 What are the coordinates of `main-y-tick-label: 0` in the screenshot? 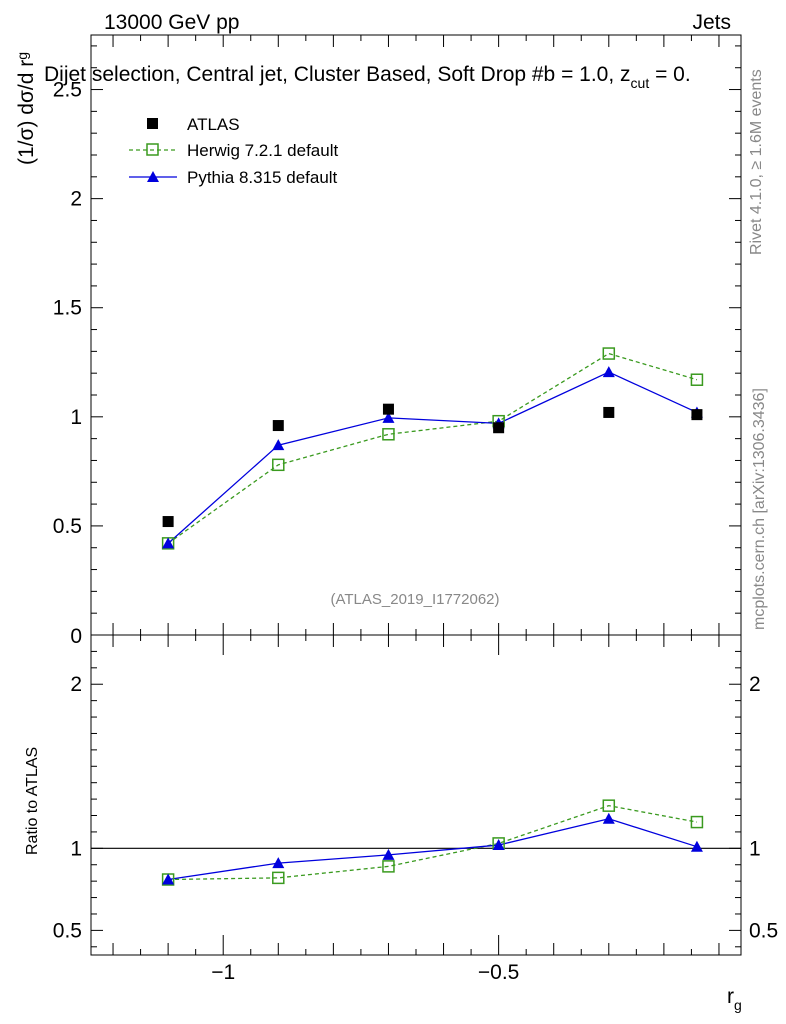 It's located at (76, 636).